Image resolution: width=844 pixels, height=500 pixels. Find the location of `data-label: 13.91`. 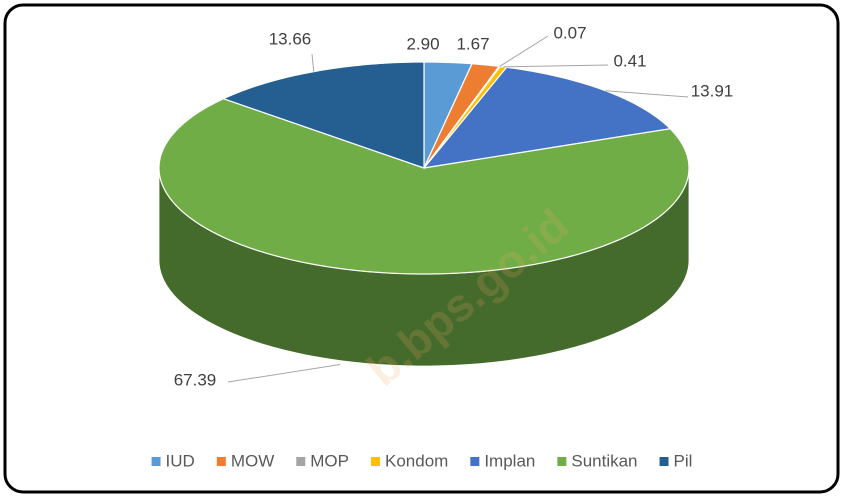

data-label: 13.91 is located at coordinates (712, 90).